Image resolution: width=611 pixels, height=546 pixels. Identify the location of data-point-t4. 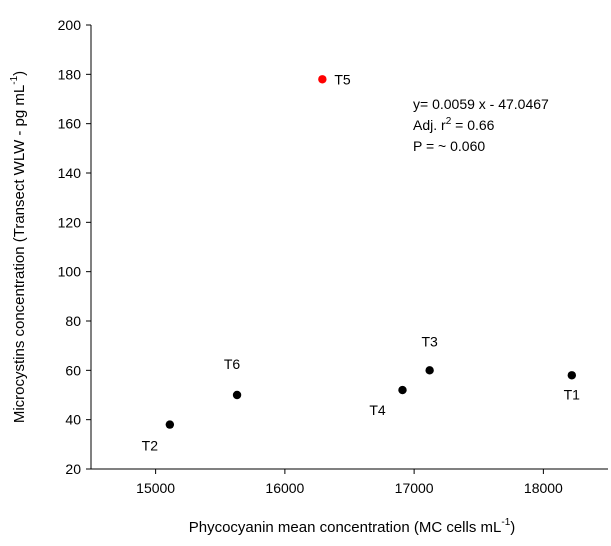
(402, 390).